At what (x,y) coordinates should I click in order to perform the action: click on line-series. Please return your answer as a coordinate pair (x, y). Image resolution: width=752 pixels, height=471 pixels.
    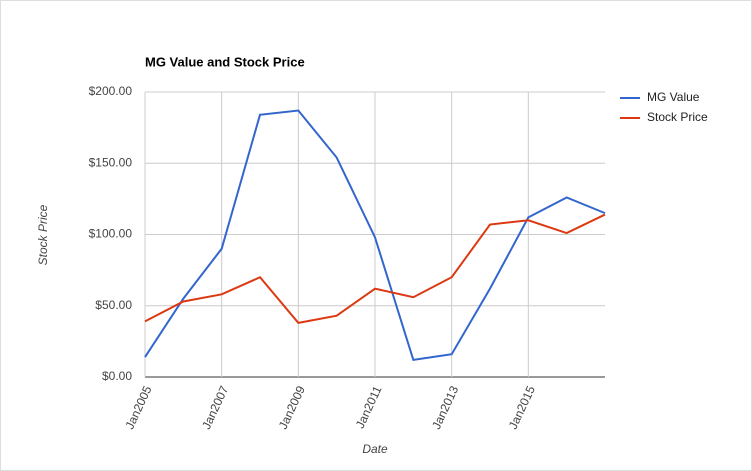
    Looking at the image, I should click on (375, 268).